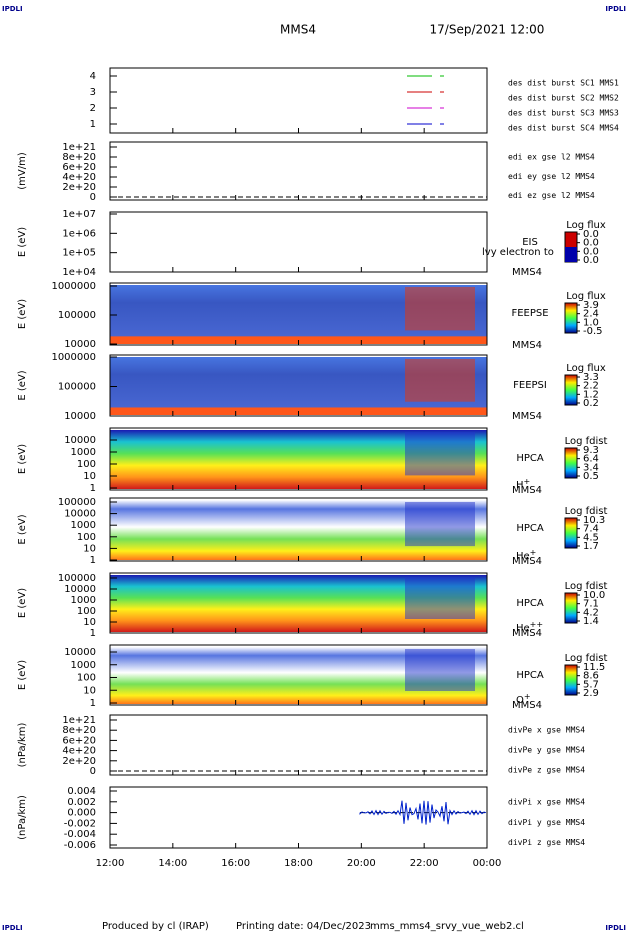  What do you see at coordinates (423, 812) in the screenshot?
I see `trace-noise` at bounding box center [423, 812].